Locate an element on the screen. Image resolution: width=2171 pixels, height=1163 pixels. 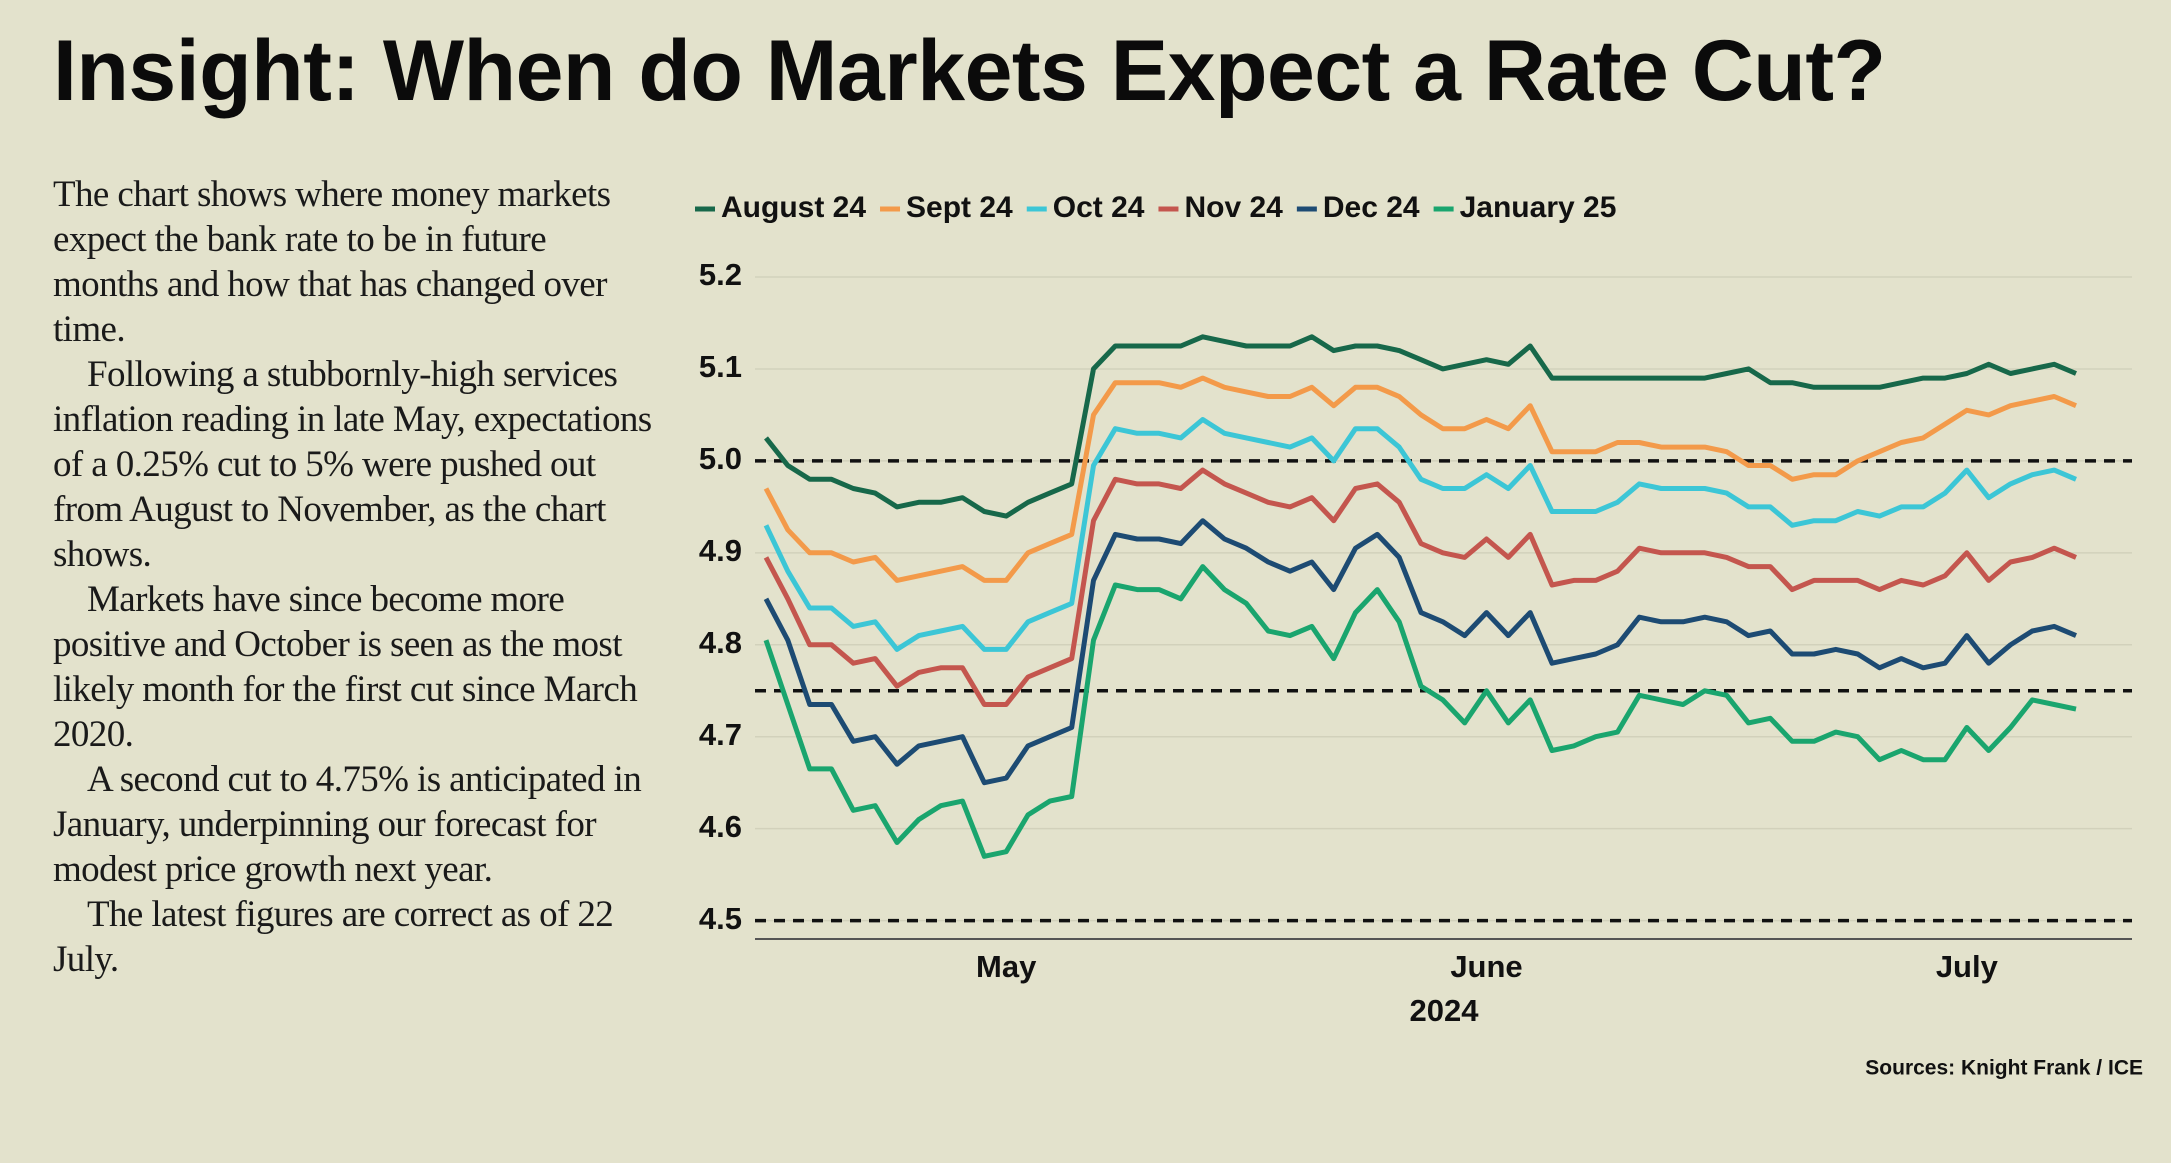
y-tick-label: 4.9 is located at coordinates (720, 550).